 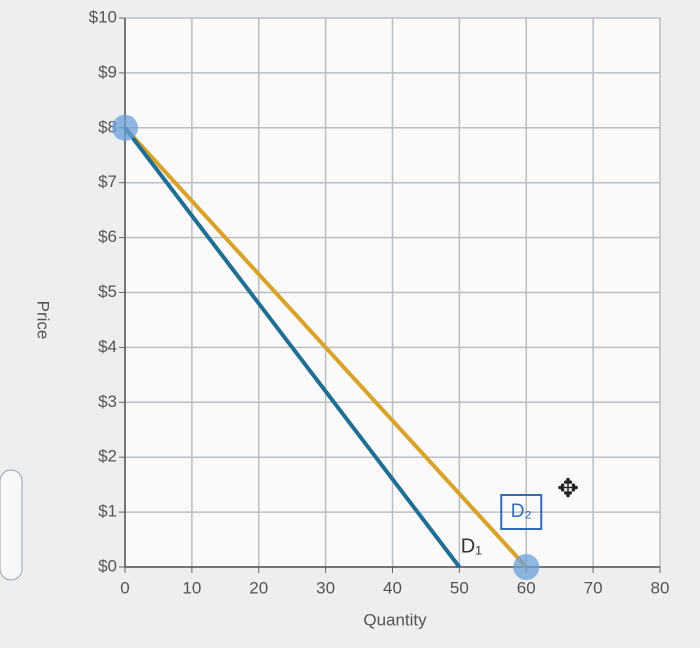 What do you see at coordinates (660, 587) in the screenshot?
I see `x-tick-label: 80` at bounding box center [660, 587].